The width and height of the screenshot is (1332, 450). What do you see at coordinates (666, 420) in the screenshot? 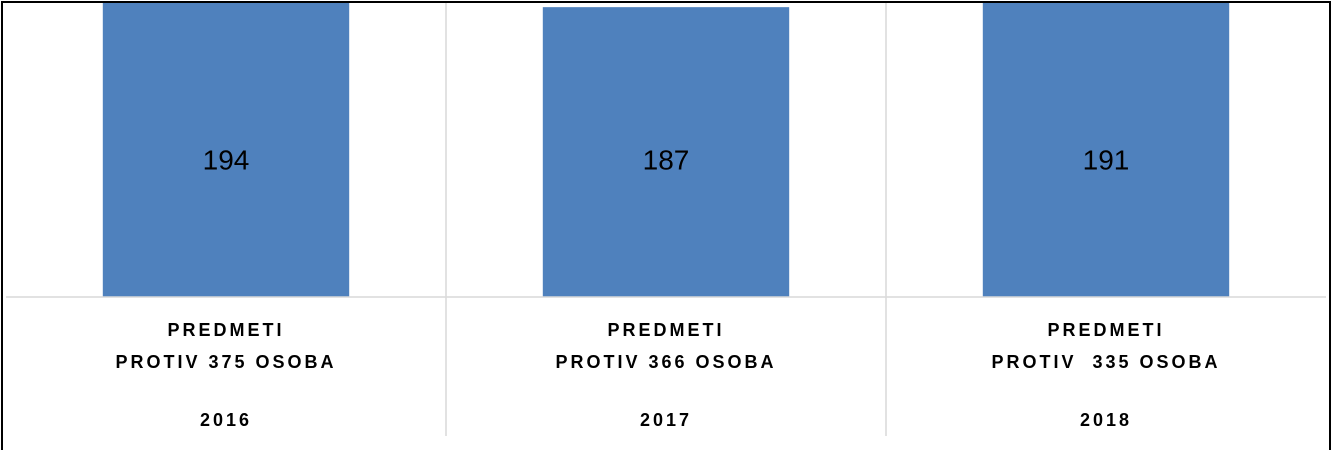
I see `x-tick-label: 2017` at bounding box center [666, 420].